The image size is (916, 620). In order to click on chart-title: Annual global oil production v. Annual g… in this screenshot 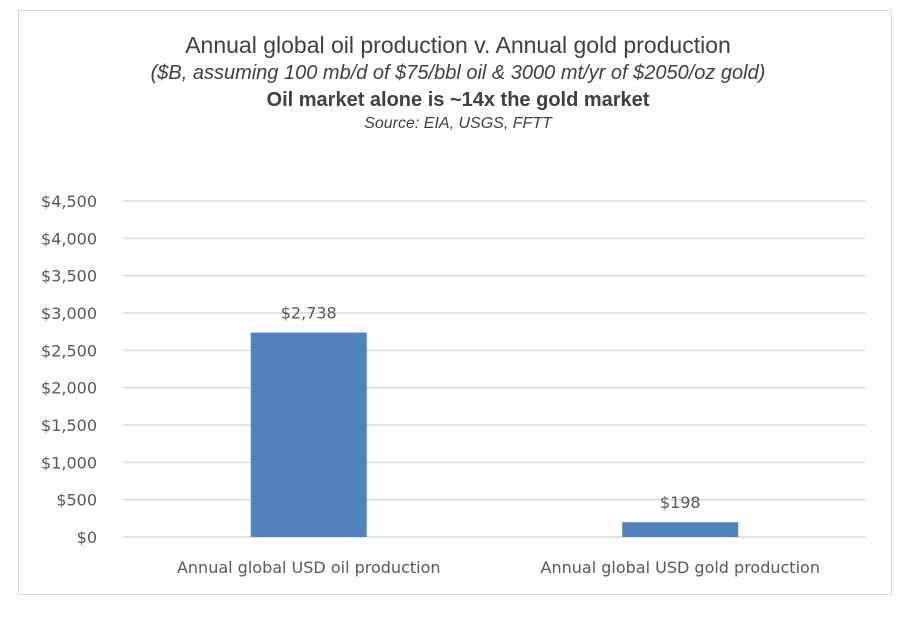, I will do `click(458, 45)`.